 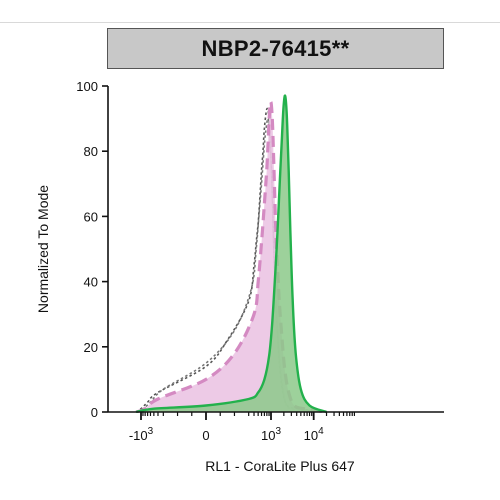 What do you see at coordinates (250, 22) in the screenshot?
I see `top-divider` at bounding box center [250, 22].